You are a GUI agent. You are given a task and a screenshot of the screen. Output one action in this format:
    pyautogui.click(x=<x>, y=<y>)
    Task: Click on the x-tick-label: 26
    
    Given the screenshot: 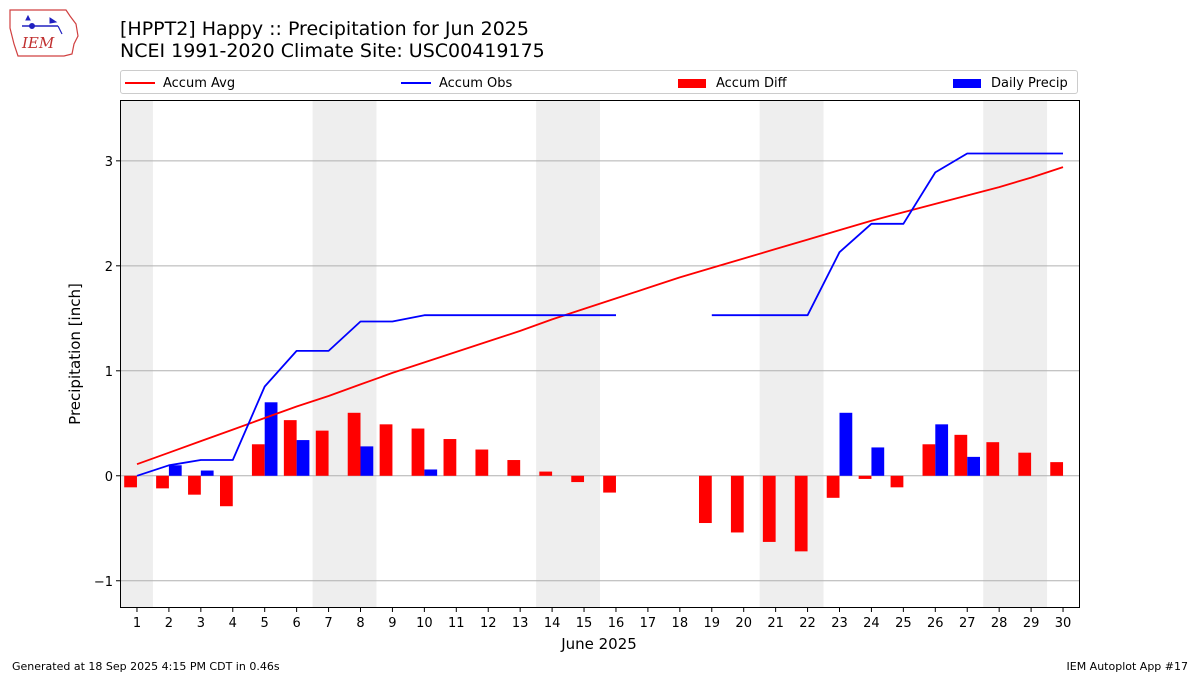 What is the action you would take?
    pyautogui.click(x=935, y=623)
    